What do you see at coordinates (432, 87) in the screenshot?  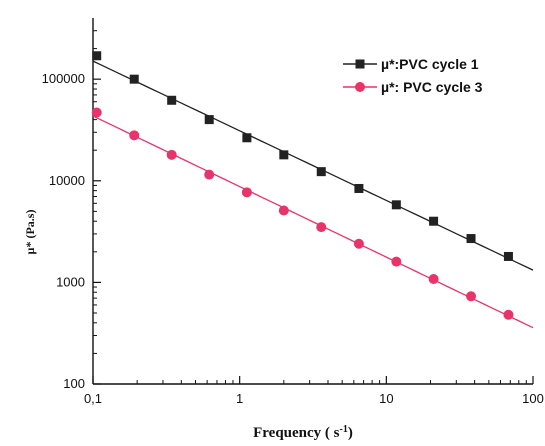 I see `legend-label: µ*: PVC cycle 3` at bounding box center [432, 87].